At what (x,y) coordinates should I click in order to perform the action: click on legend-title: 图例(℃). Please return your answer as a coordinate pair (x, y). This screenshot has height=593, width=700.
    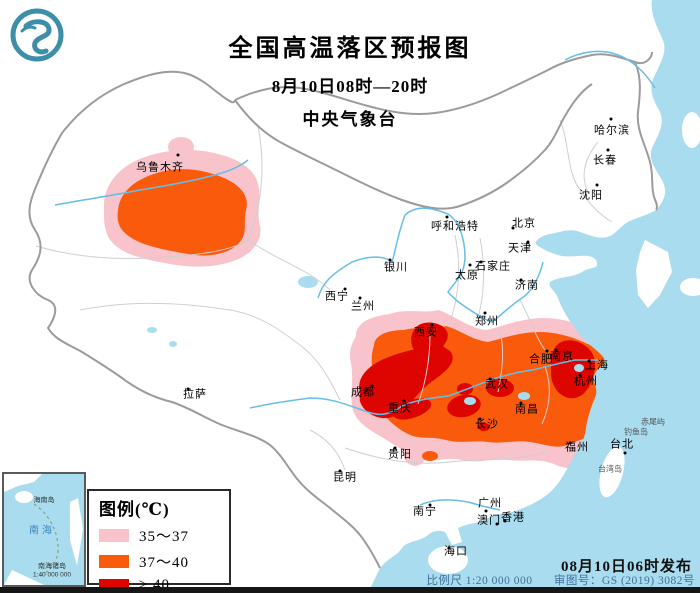
    Looking at the image, I should click on (134, 509).